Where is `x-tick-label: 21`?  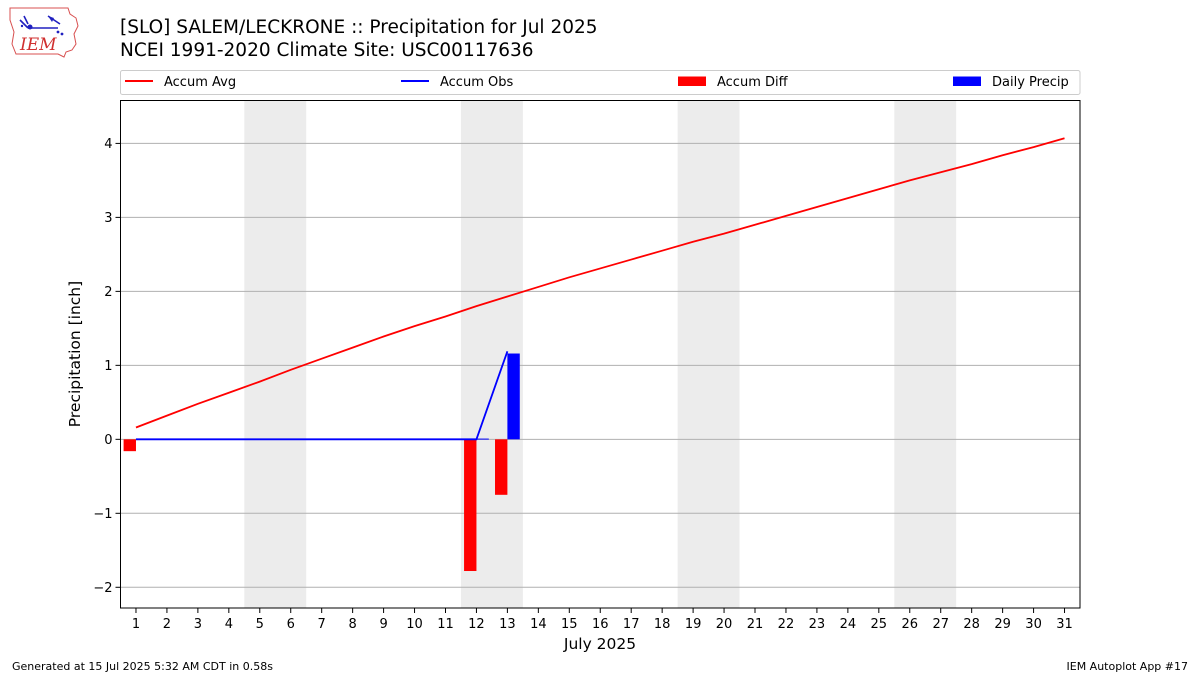 x-tick-label: 21 is located at coordinates (755, 624).